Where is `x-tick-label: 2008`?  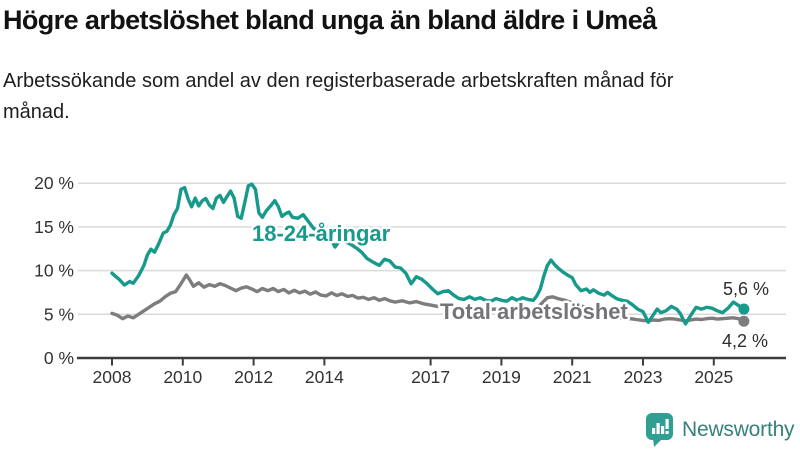
x-tick-label: 2008 is located at coordinates (112, 377).